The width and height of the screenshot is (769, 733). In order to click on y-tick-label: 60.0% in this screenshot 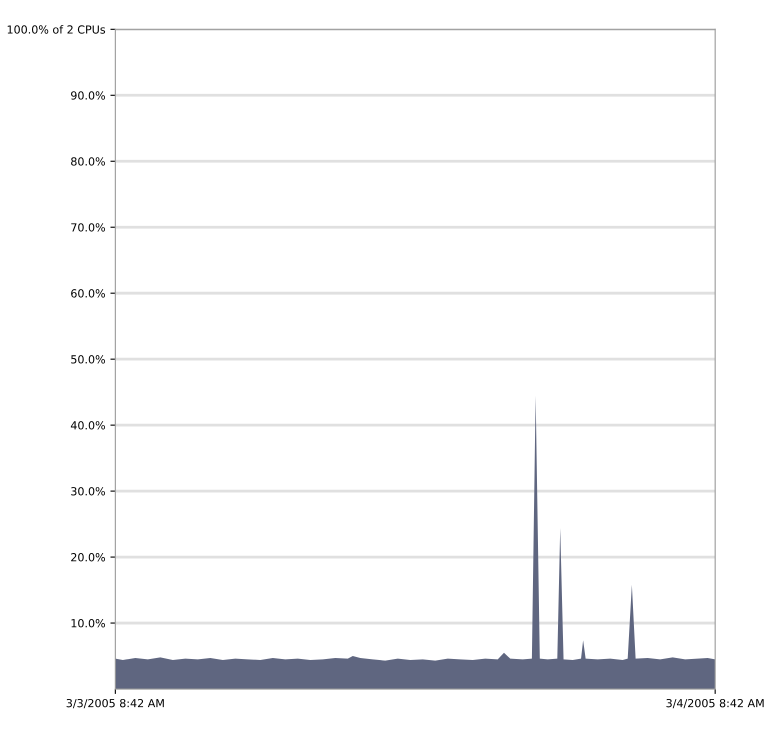, I will do `click(88, 293)`.